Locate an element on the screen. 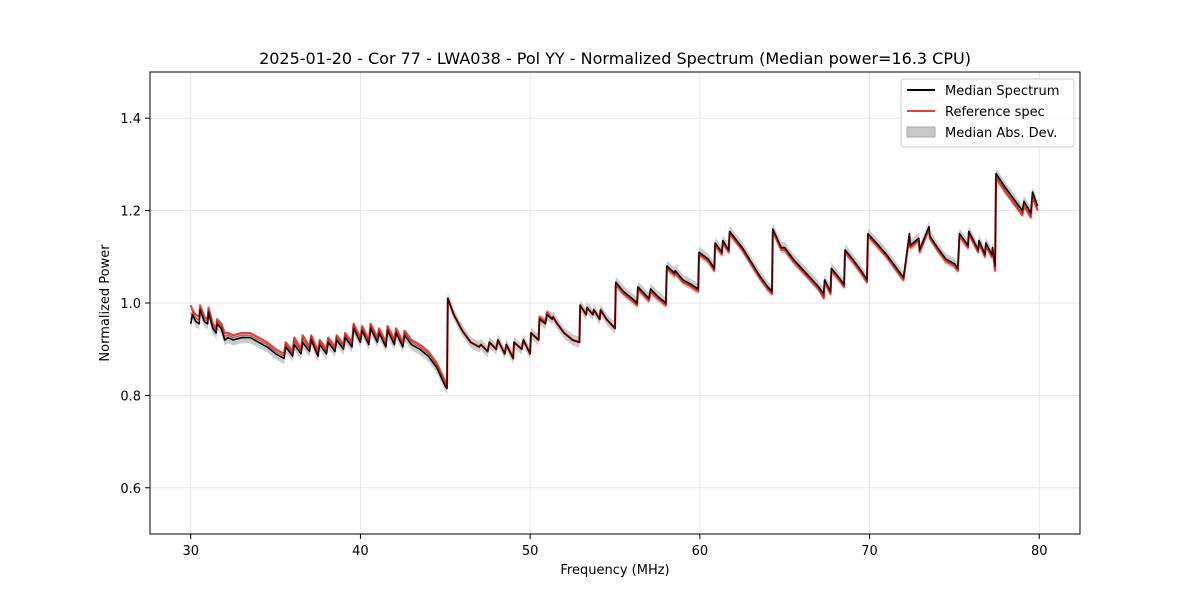  x-axis-ticks: 30 40 50 60 70 80 is located at coordinates (615, 546).